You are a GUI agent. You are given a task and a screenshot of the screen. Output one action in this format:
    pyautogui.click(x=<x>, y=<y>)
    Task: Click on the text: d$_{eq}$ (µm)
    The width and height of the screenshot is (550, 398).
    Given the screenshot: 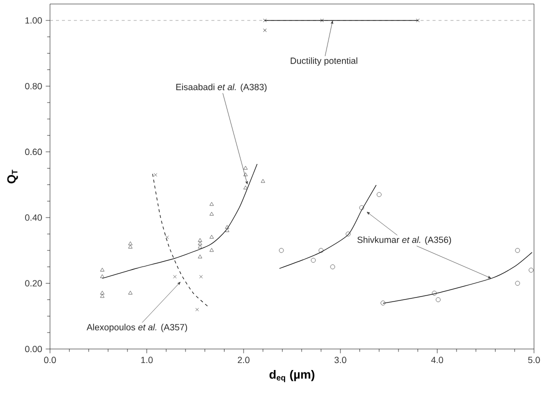 What is the action you would take?
    pyautogui.click(x=292, y=376)
    